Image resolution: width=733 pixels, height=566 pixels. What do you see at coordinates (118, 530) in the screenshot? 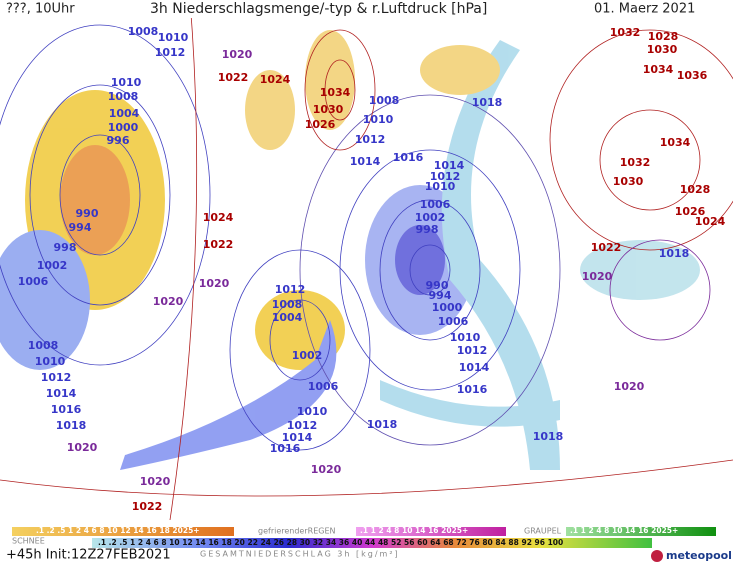
I see `snow-scale: .1 .2 .5 1 2 4 6 8 10 12 14 16 18 2025+` at bounding box center [118, 530].